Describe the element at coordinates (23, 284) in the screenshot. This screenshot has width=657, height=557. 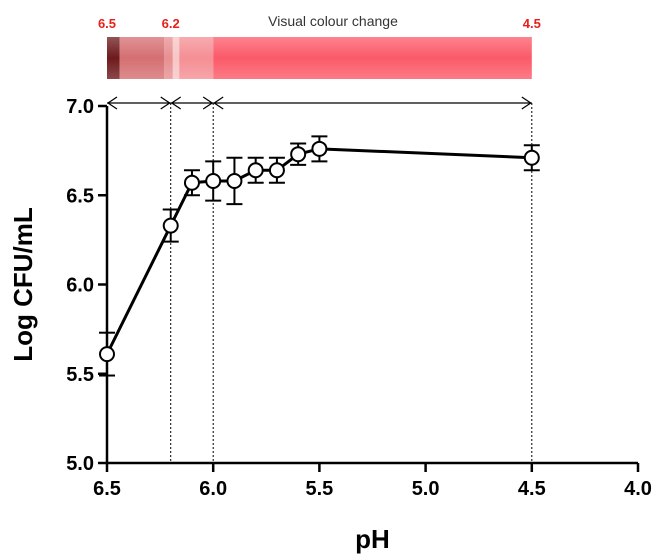
I see `y-axis-title: Log CFU/mL` at that location.